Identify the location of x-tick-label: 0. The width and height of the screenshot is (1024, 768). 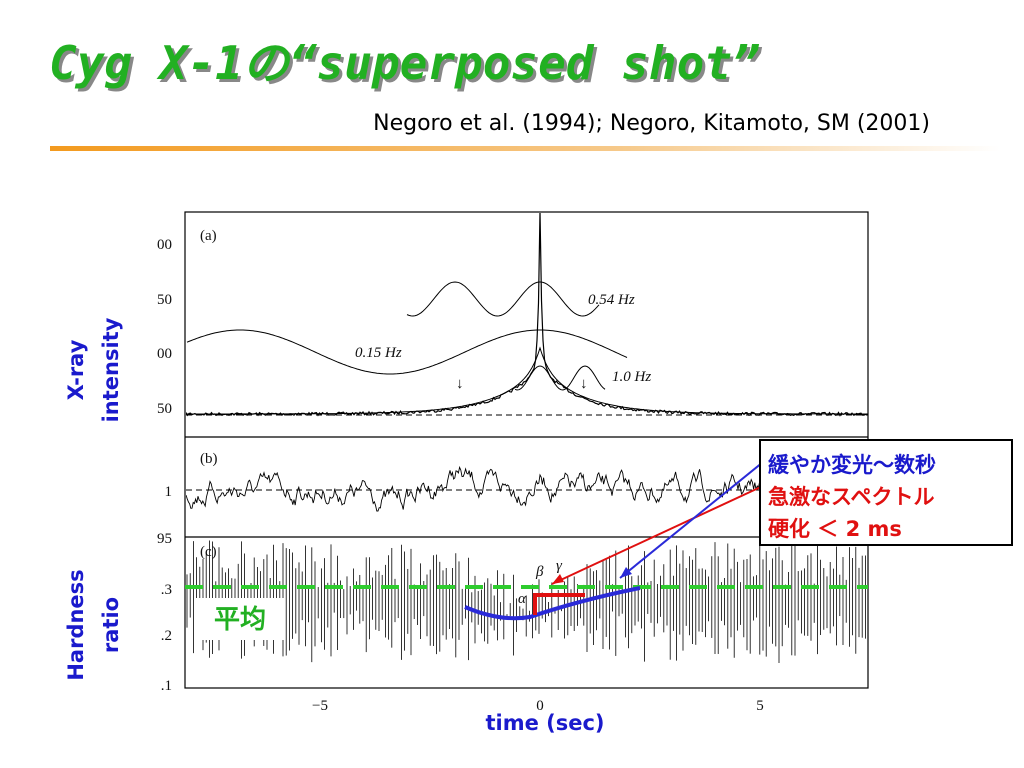
(540, 706).